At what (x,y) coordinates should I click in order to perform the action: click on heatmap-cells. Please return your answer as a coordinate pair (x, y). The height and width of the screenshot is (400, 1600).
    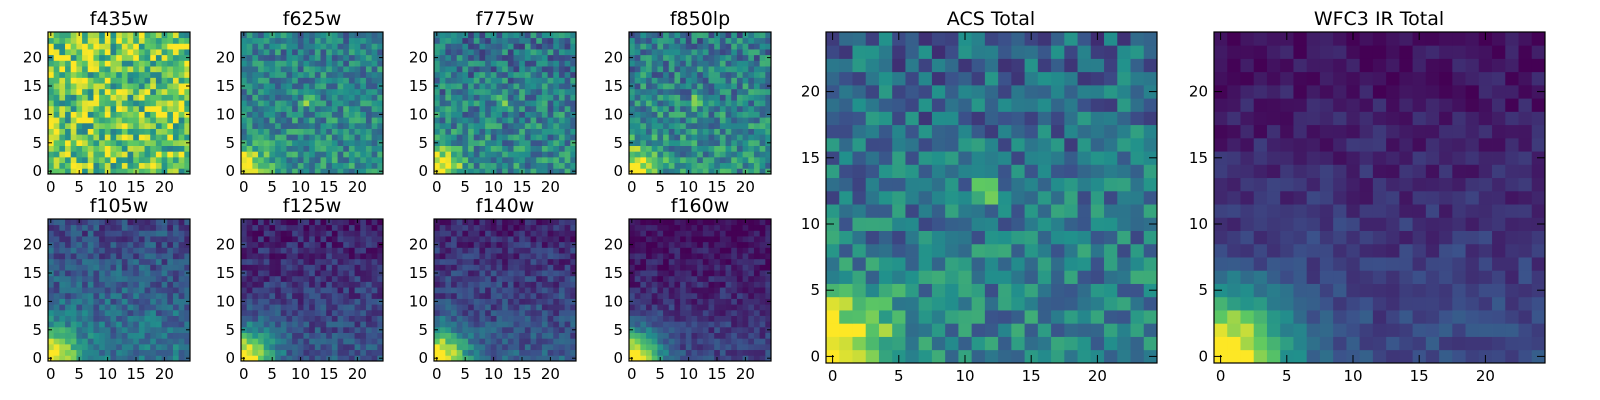
    Looking at the image, I should click on (312, 290).